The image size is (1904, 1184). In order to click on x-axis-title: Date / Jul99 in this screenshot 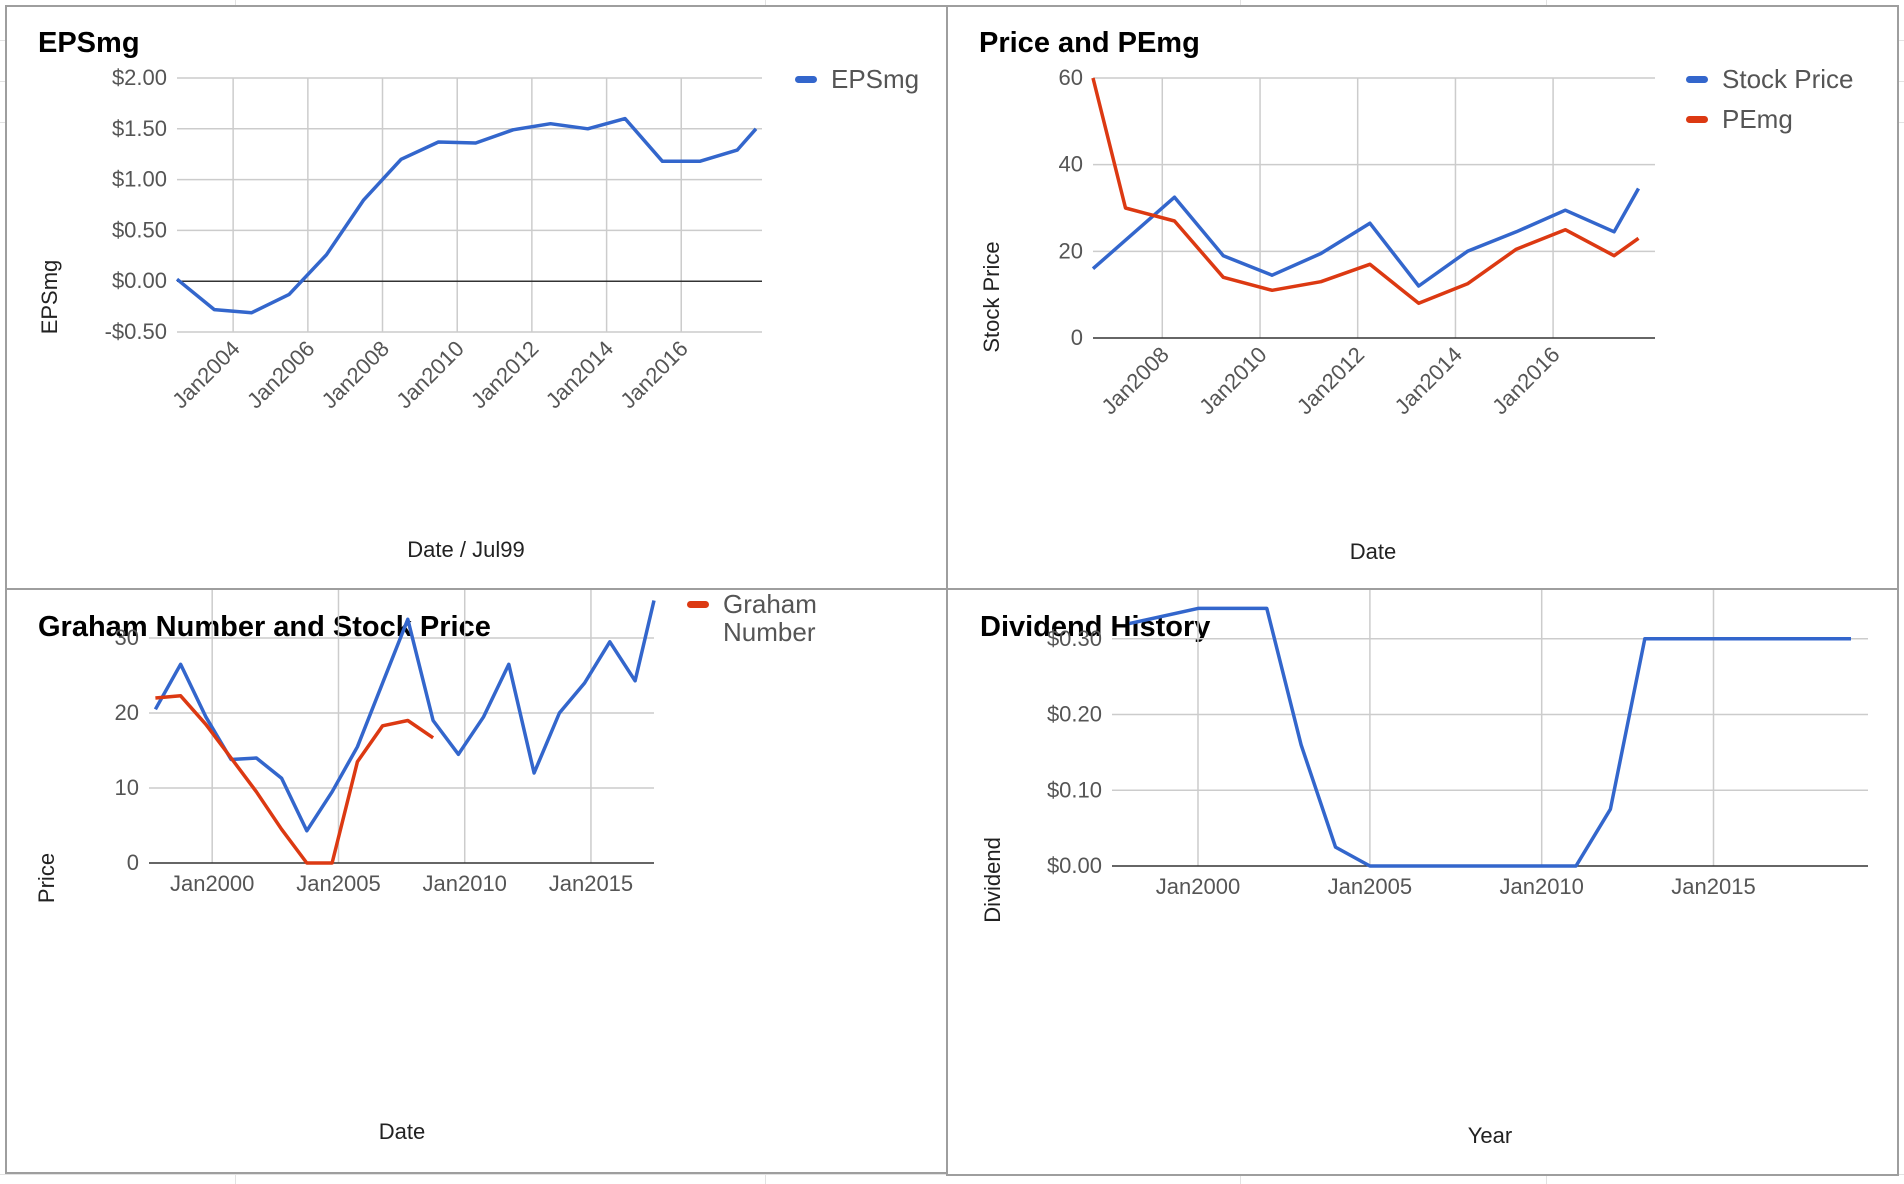, I will do `click(465, 549)`.